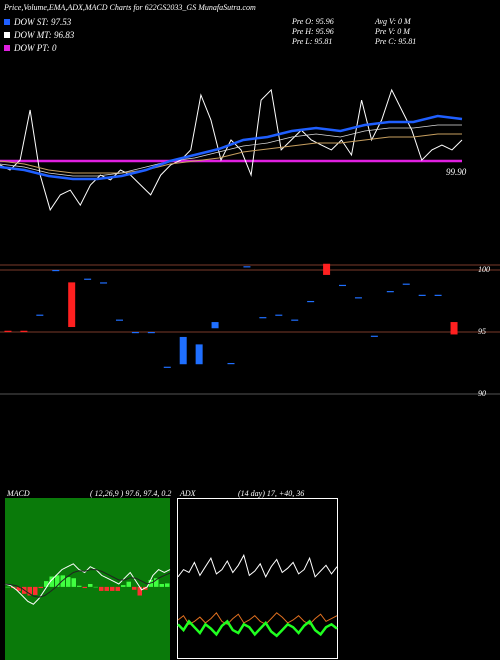  Describe the element at coordinates (312, 41) in the screenshot. I see `info-text: Pre L: 95.81` at that location.